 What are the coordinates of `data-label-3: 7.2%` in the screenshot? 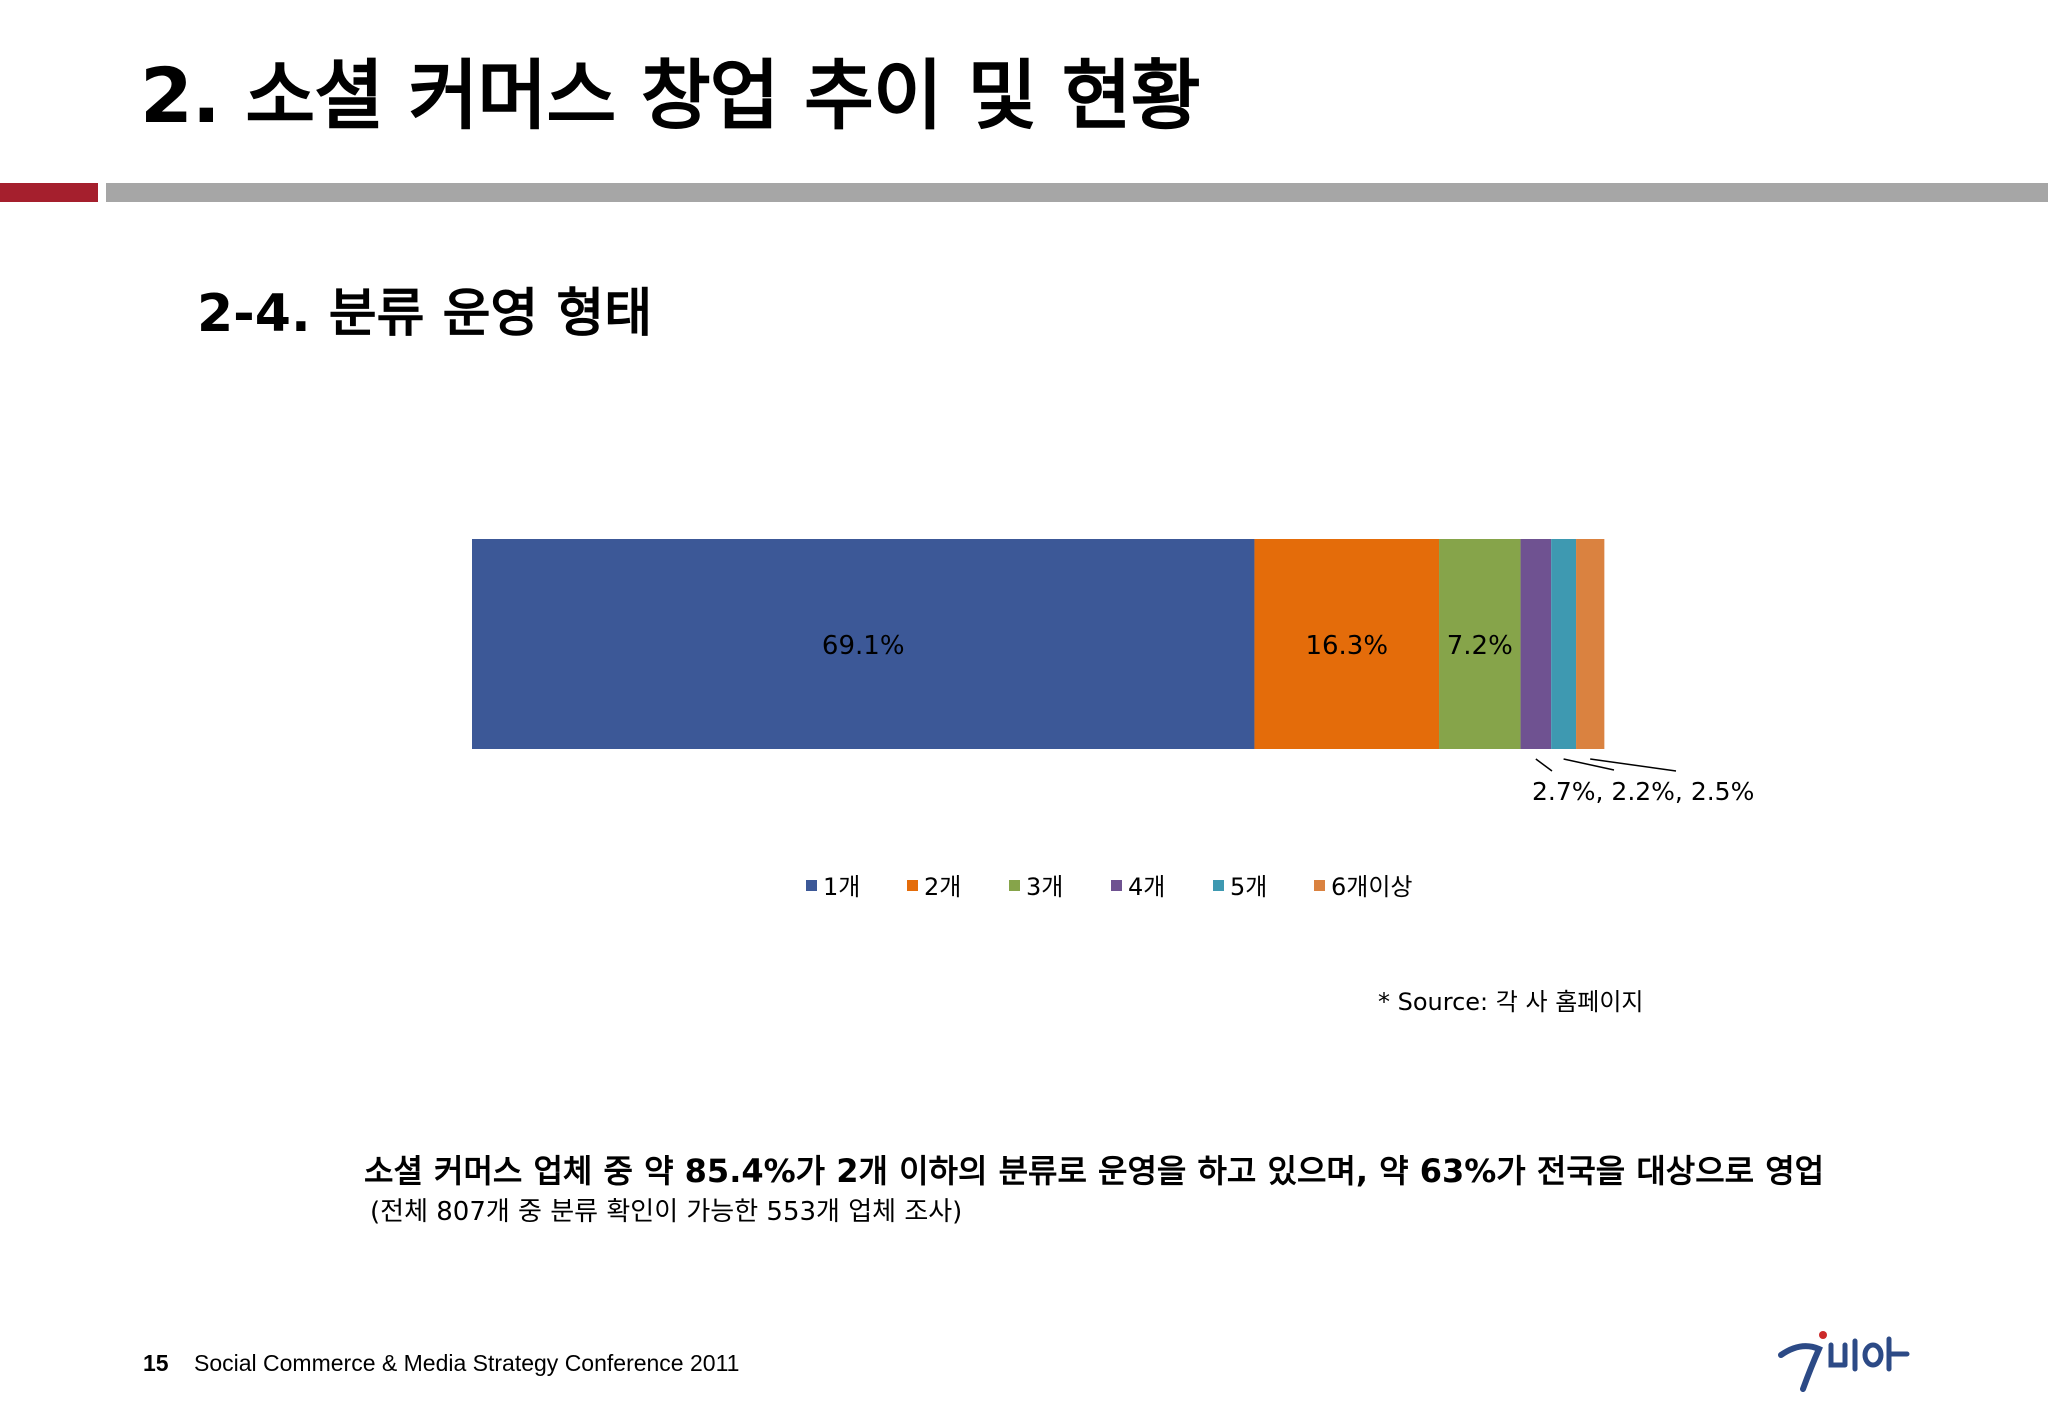 It's located at (1480, 646).